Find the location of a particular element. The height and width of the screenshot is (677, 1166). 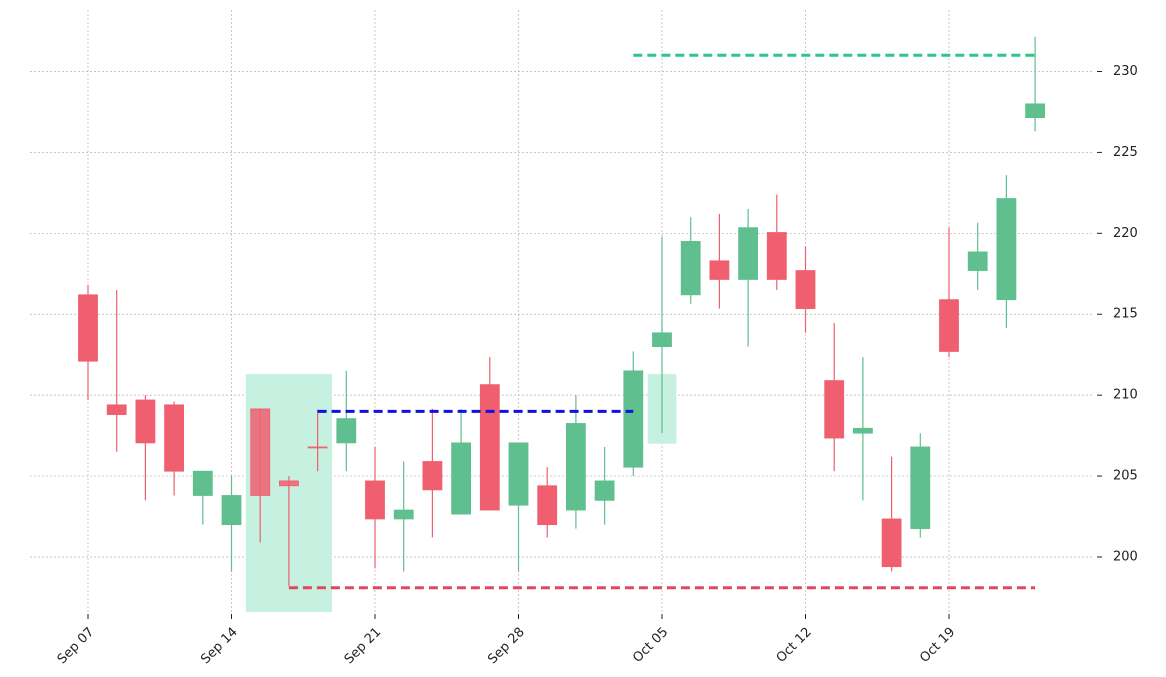

y-tick-label: 220 is located at coordinates (1125, 233).